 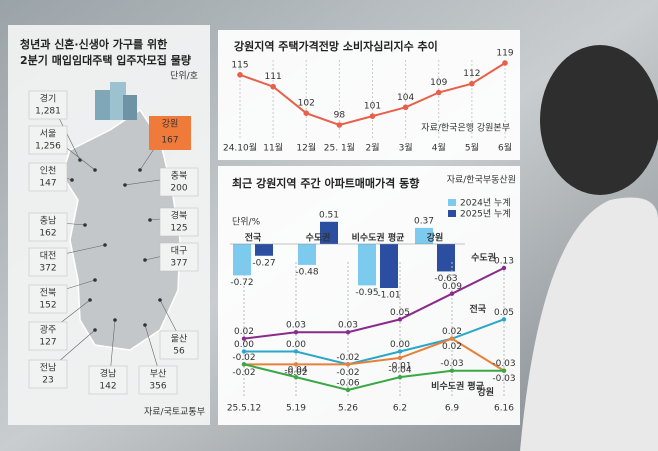 I want to click on legend-label: 2025년 누계, so click(x=485, y=214).